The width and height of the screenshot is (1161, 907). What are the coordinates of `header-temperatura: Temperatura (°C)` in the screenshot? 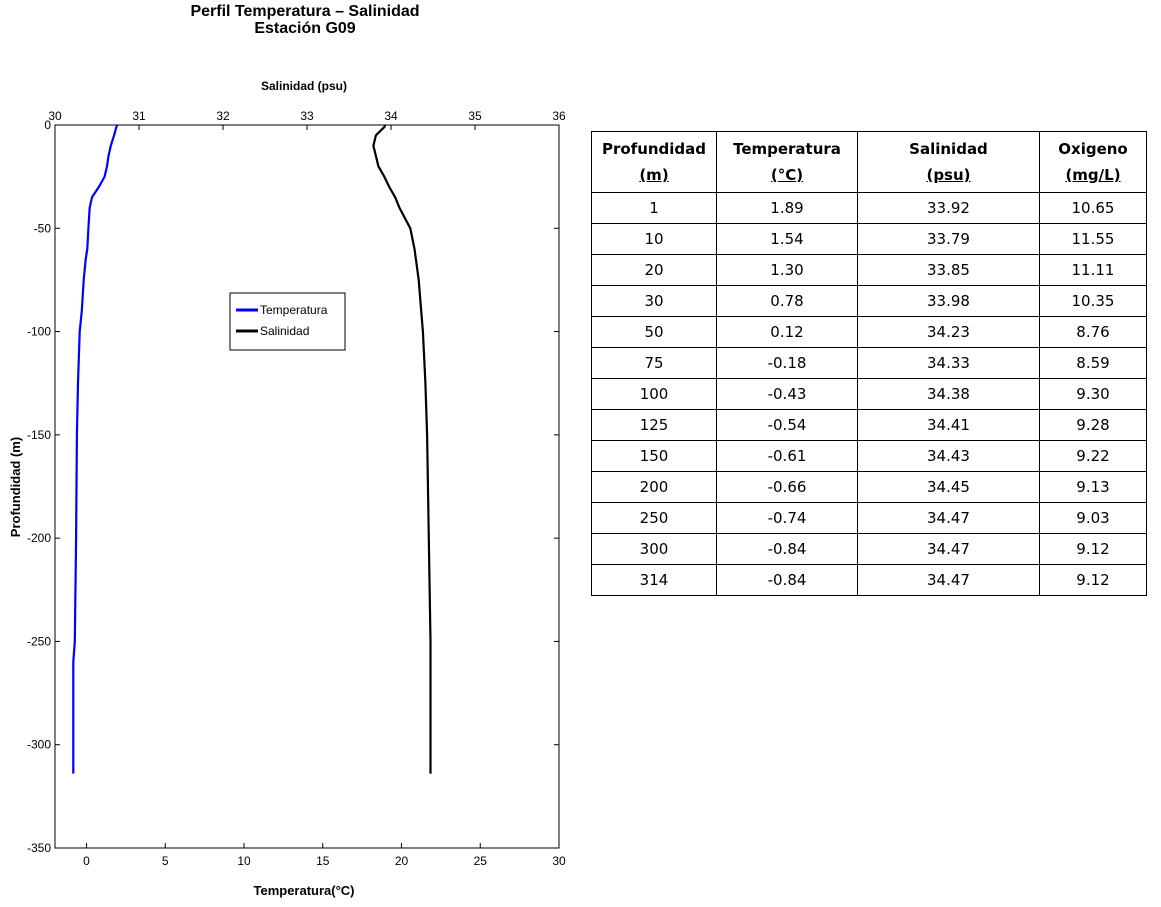 It's located at (787, 162).